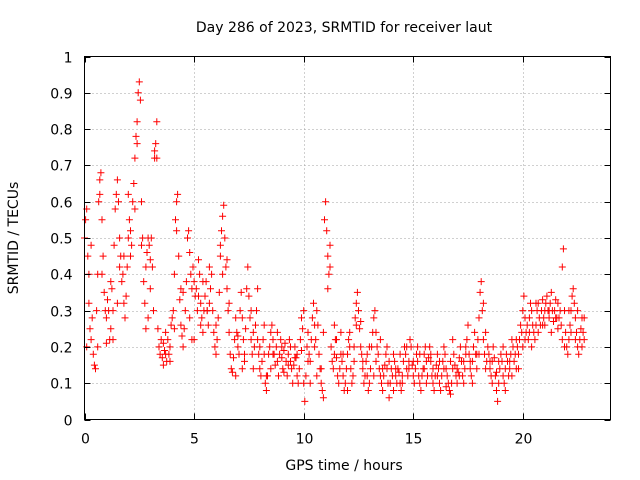 This screenshot has height=480, width=640. What do you see at coordinates (61, 240) in the screenshot?
I see `y-axis-tick-labels: 0 0.1 0.2 0.3 0.4 0.5 0.6 0.7 0.8 0.9 1` at bounding box center [61, 240].